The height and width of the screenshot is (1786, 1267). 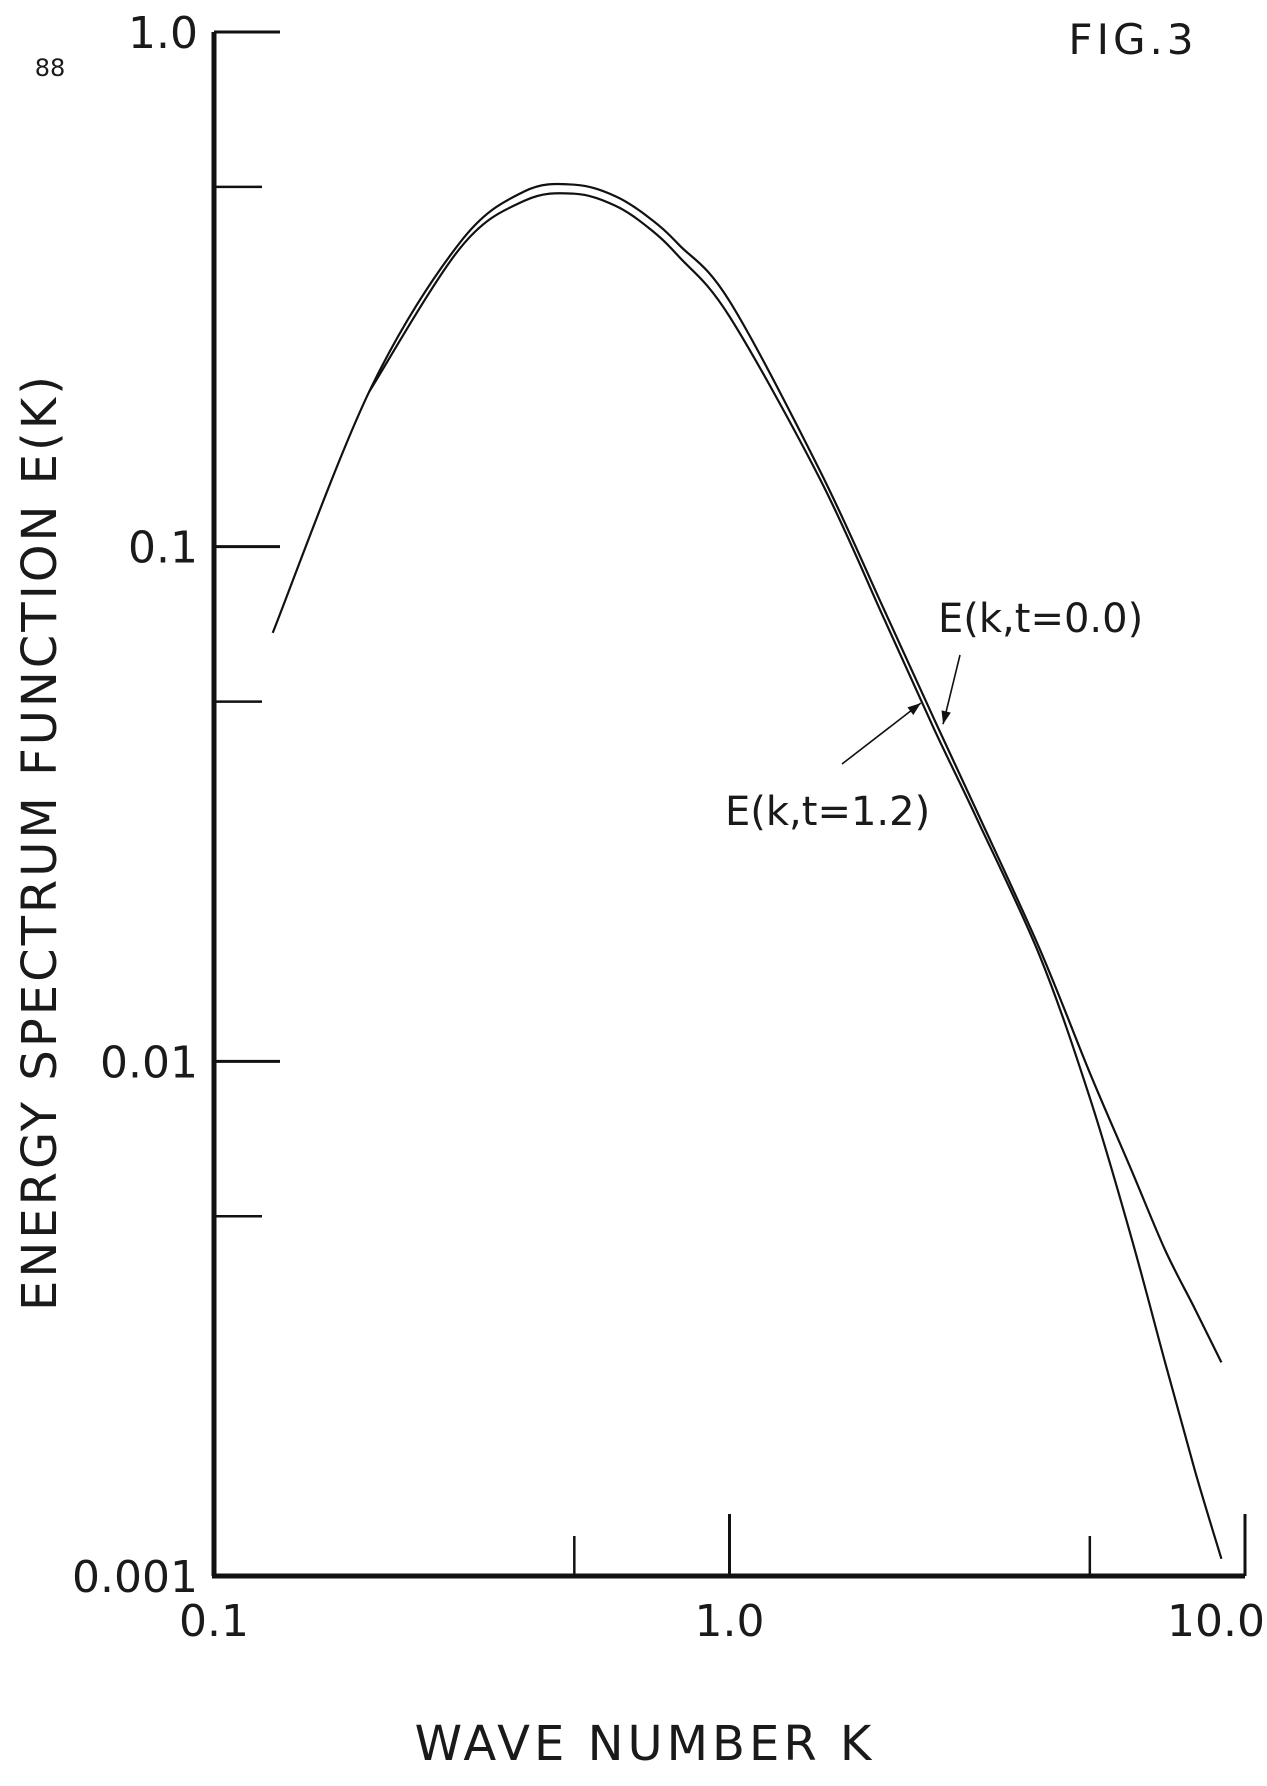 What do you see at coordinates (1216, 1621) in the screenshot?
I see `x-tick-label: 10.0` at bounding box center [1216, 1621].